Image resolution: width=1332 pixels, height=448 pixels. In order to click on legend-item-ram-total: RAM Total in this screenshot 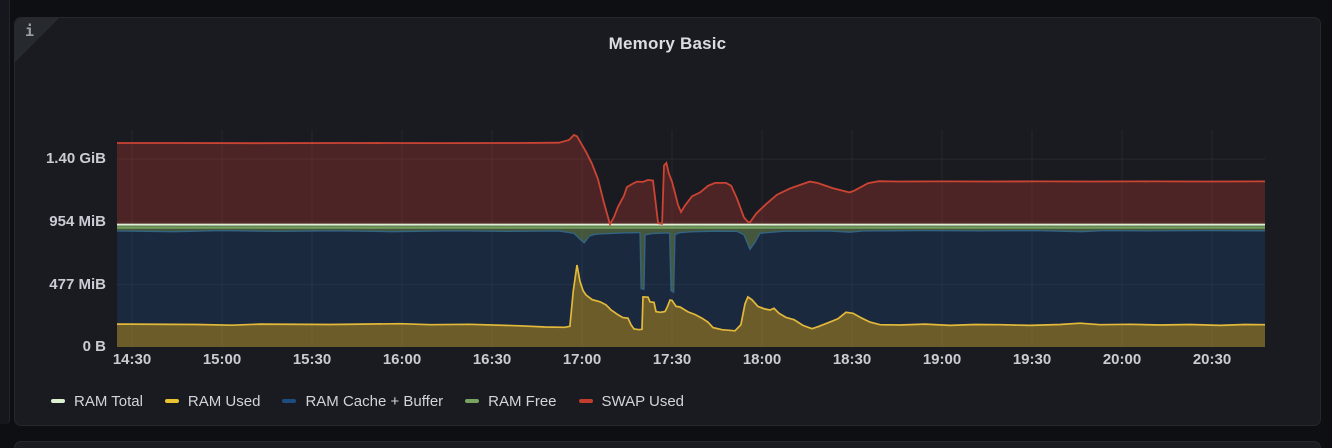, I will do `click(97, 401)`.